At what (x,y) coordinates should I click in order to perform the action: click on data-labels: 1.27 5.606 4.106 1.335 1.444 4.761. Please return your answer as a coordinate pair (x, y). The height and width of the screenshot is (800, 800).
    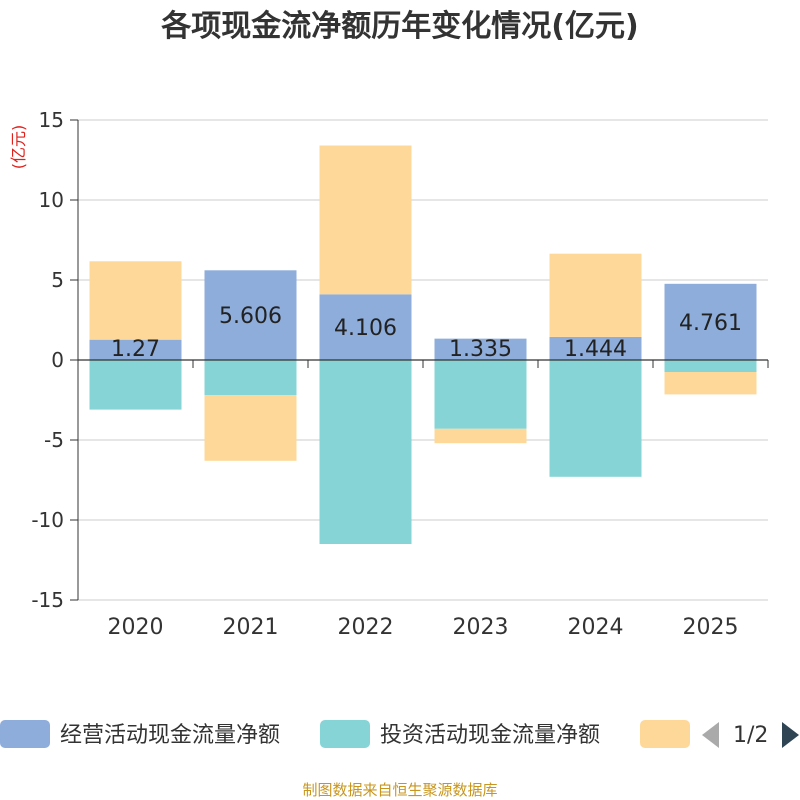
    Looking at the image, I should click on (426, 333).